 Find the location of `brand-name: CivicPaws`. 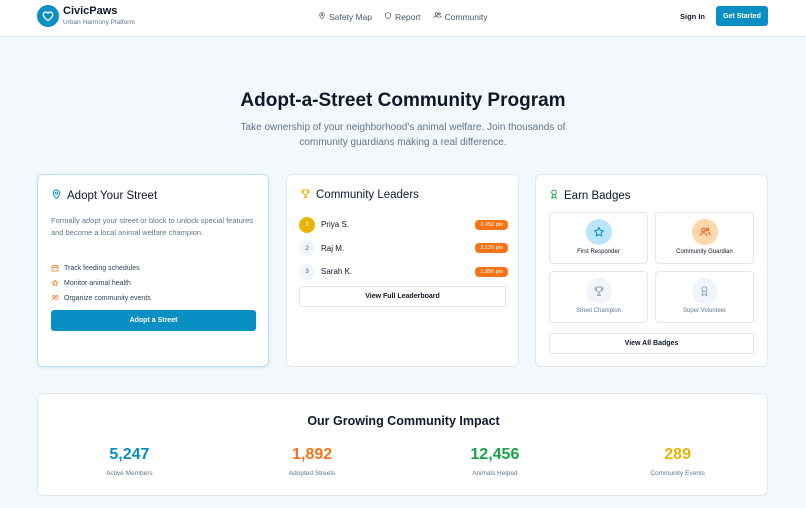

brand-name: CivicPaws is located at coordinates (90, 11).